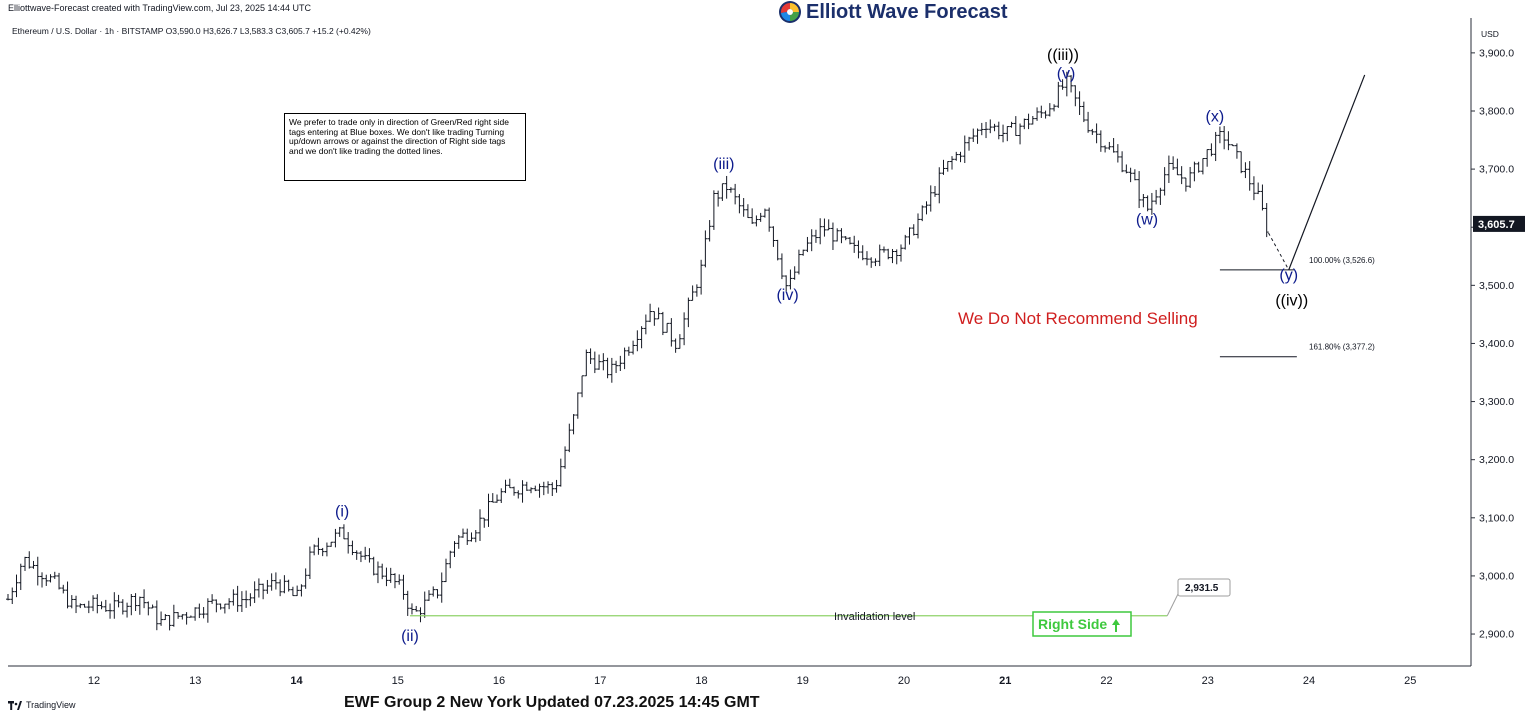  What do you see at coordinates (1496, 170) in the screenshot?
I see `y-tick-label: 3,700.0` at bounding box center [1496, 170].